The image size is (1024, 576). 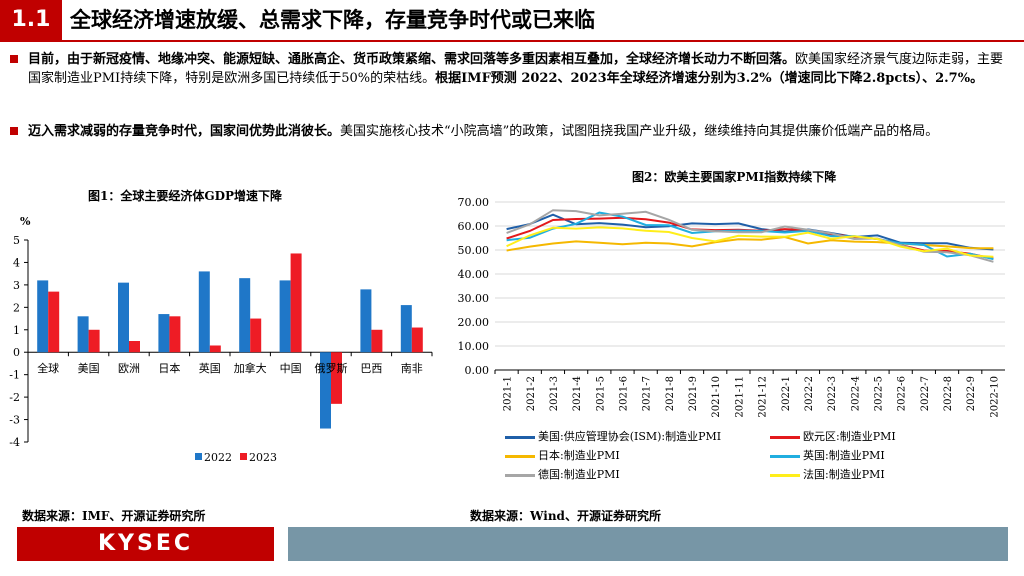 What do you see at coordinates (925, 393) in the screenshot?
I see `x-tick-label: 2022-7` at bounding box center [925, 393].